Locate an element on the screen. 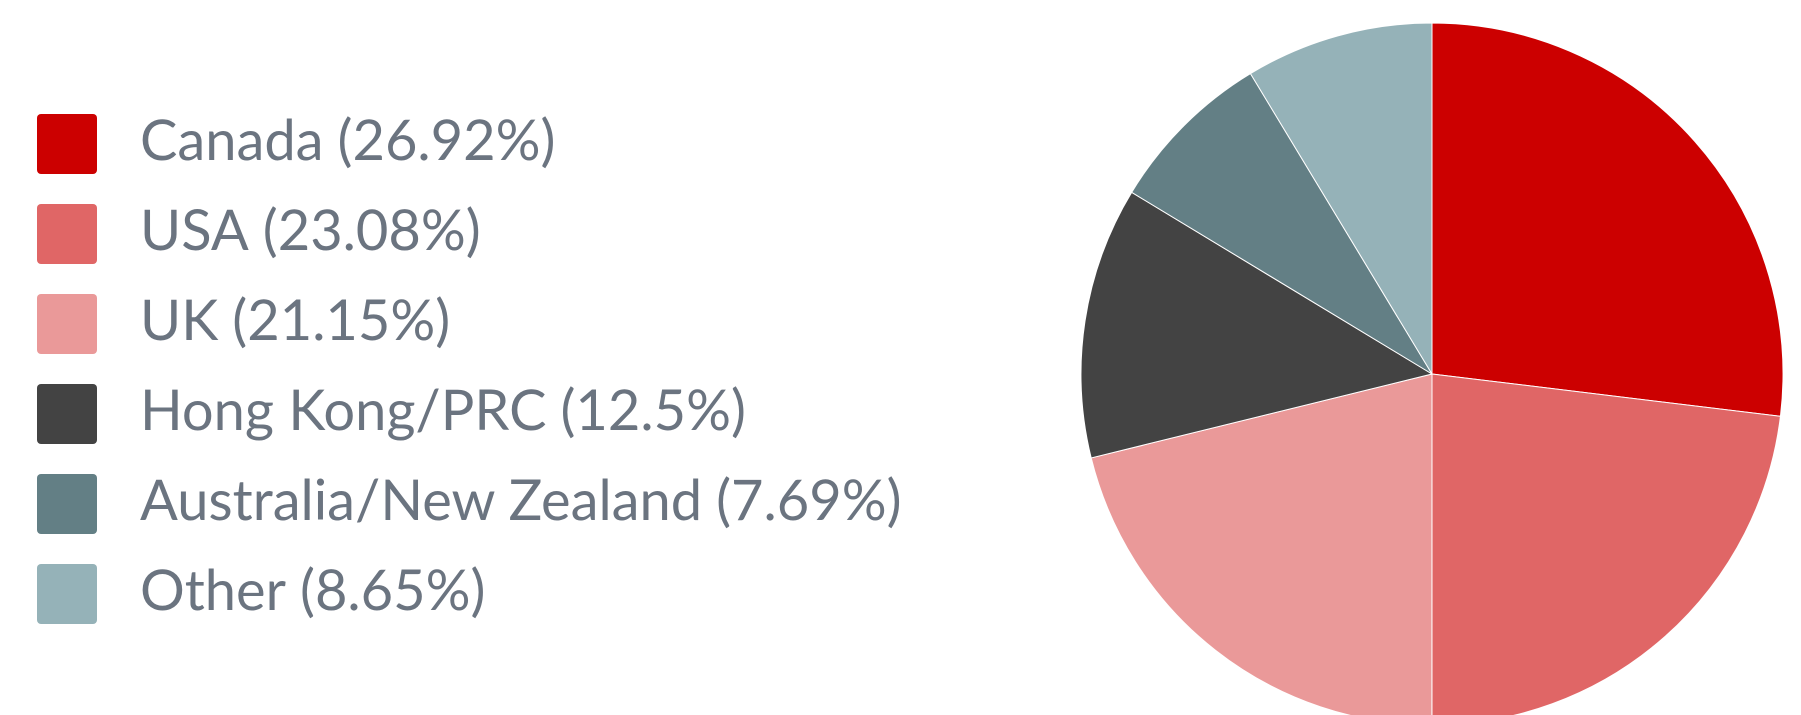  legend-label: Hong Kong/PRC (12.5%) is located at coordinates (443, 408).